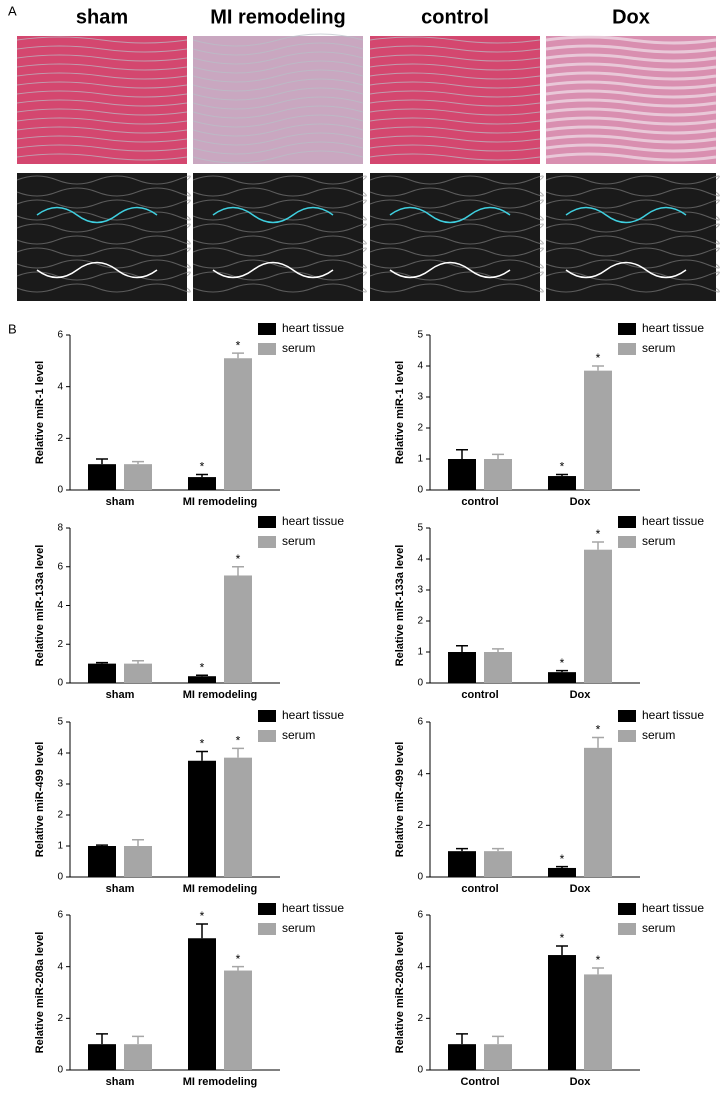 The image size is (720, 1097). What do you see at coordinates (420, 773) in the screenshot?
I see `y-tick-label: 4` at bounding box center [420, 773].